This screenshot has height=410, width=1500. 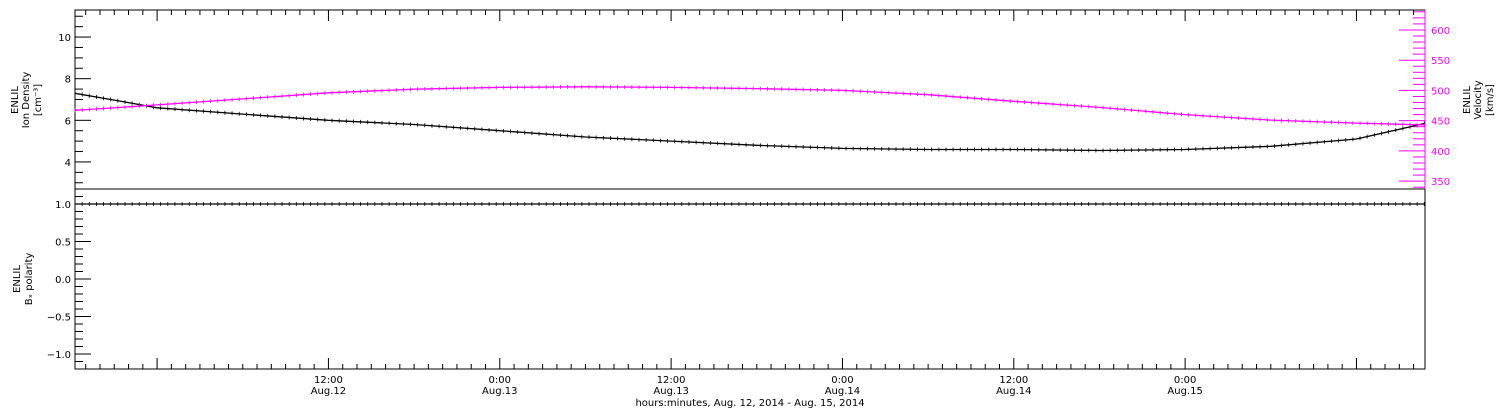 I want to click on top-right-axis-title: ENLIL Velocity [km/s], so click(x=1479, y=99).